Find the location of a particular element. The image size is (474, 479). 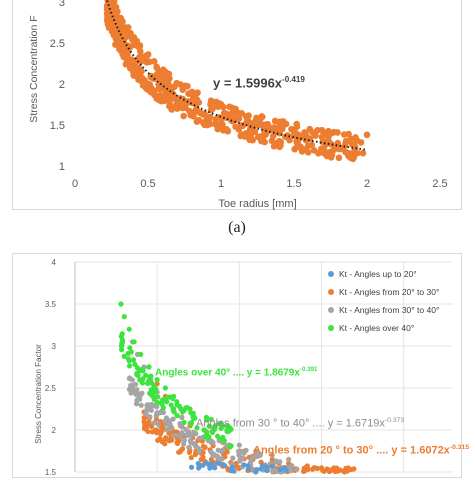

y-tick-label: 3 is located at coordinates (62, 4).